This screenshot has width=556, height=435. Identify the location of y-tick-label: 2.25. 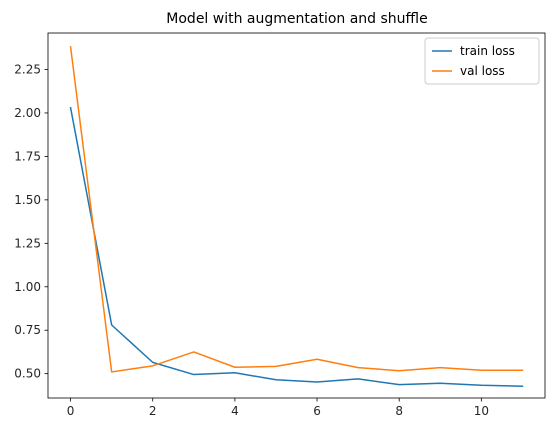
(27, 70).